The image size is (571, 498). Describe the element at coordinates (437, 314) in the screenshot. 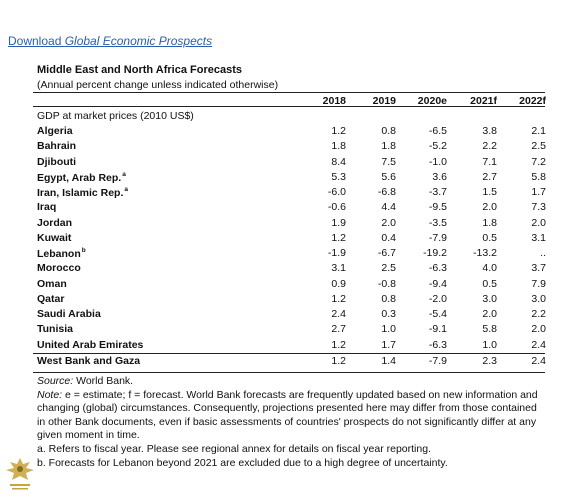

I see `value-cell: -5.4` at that location.